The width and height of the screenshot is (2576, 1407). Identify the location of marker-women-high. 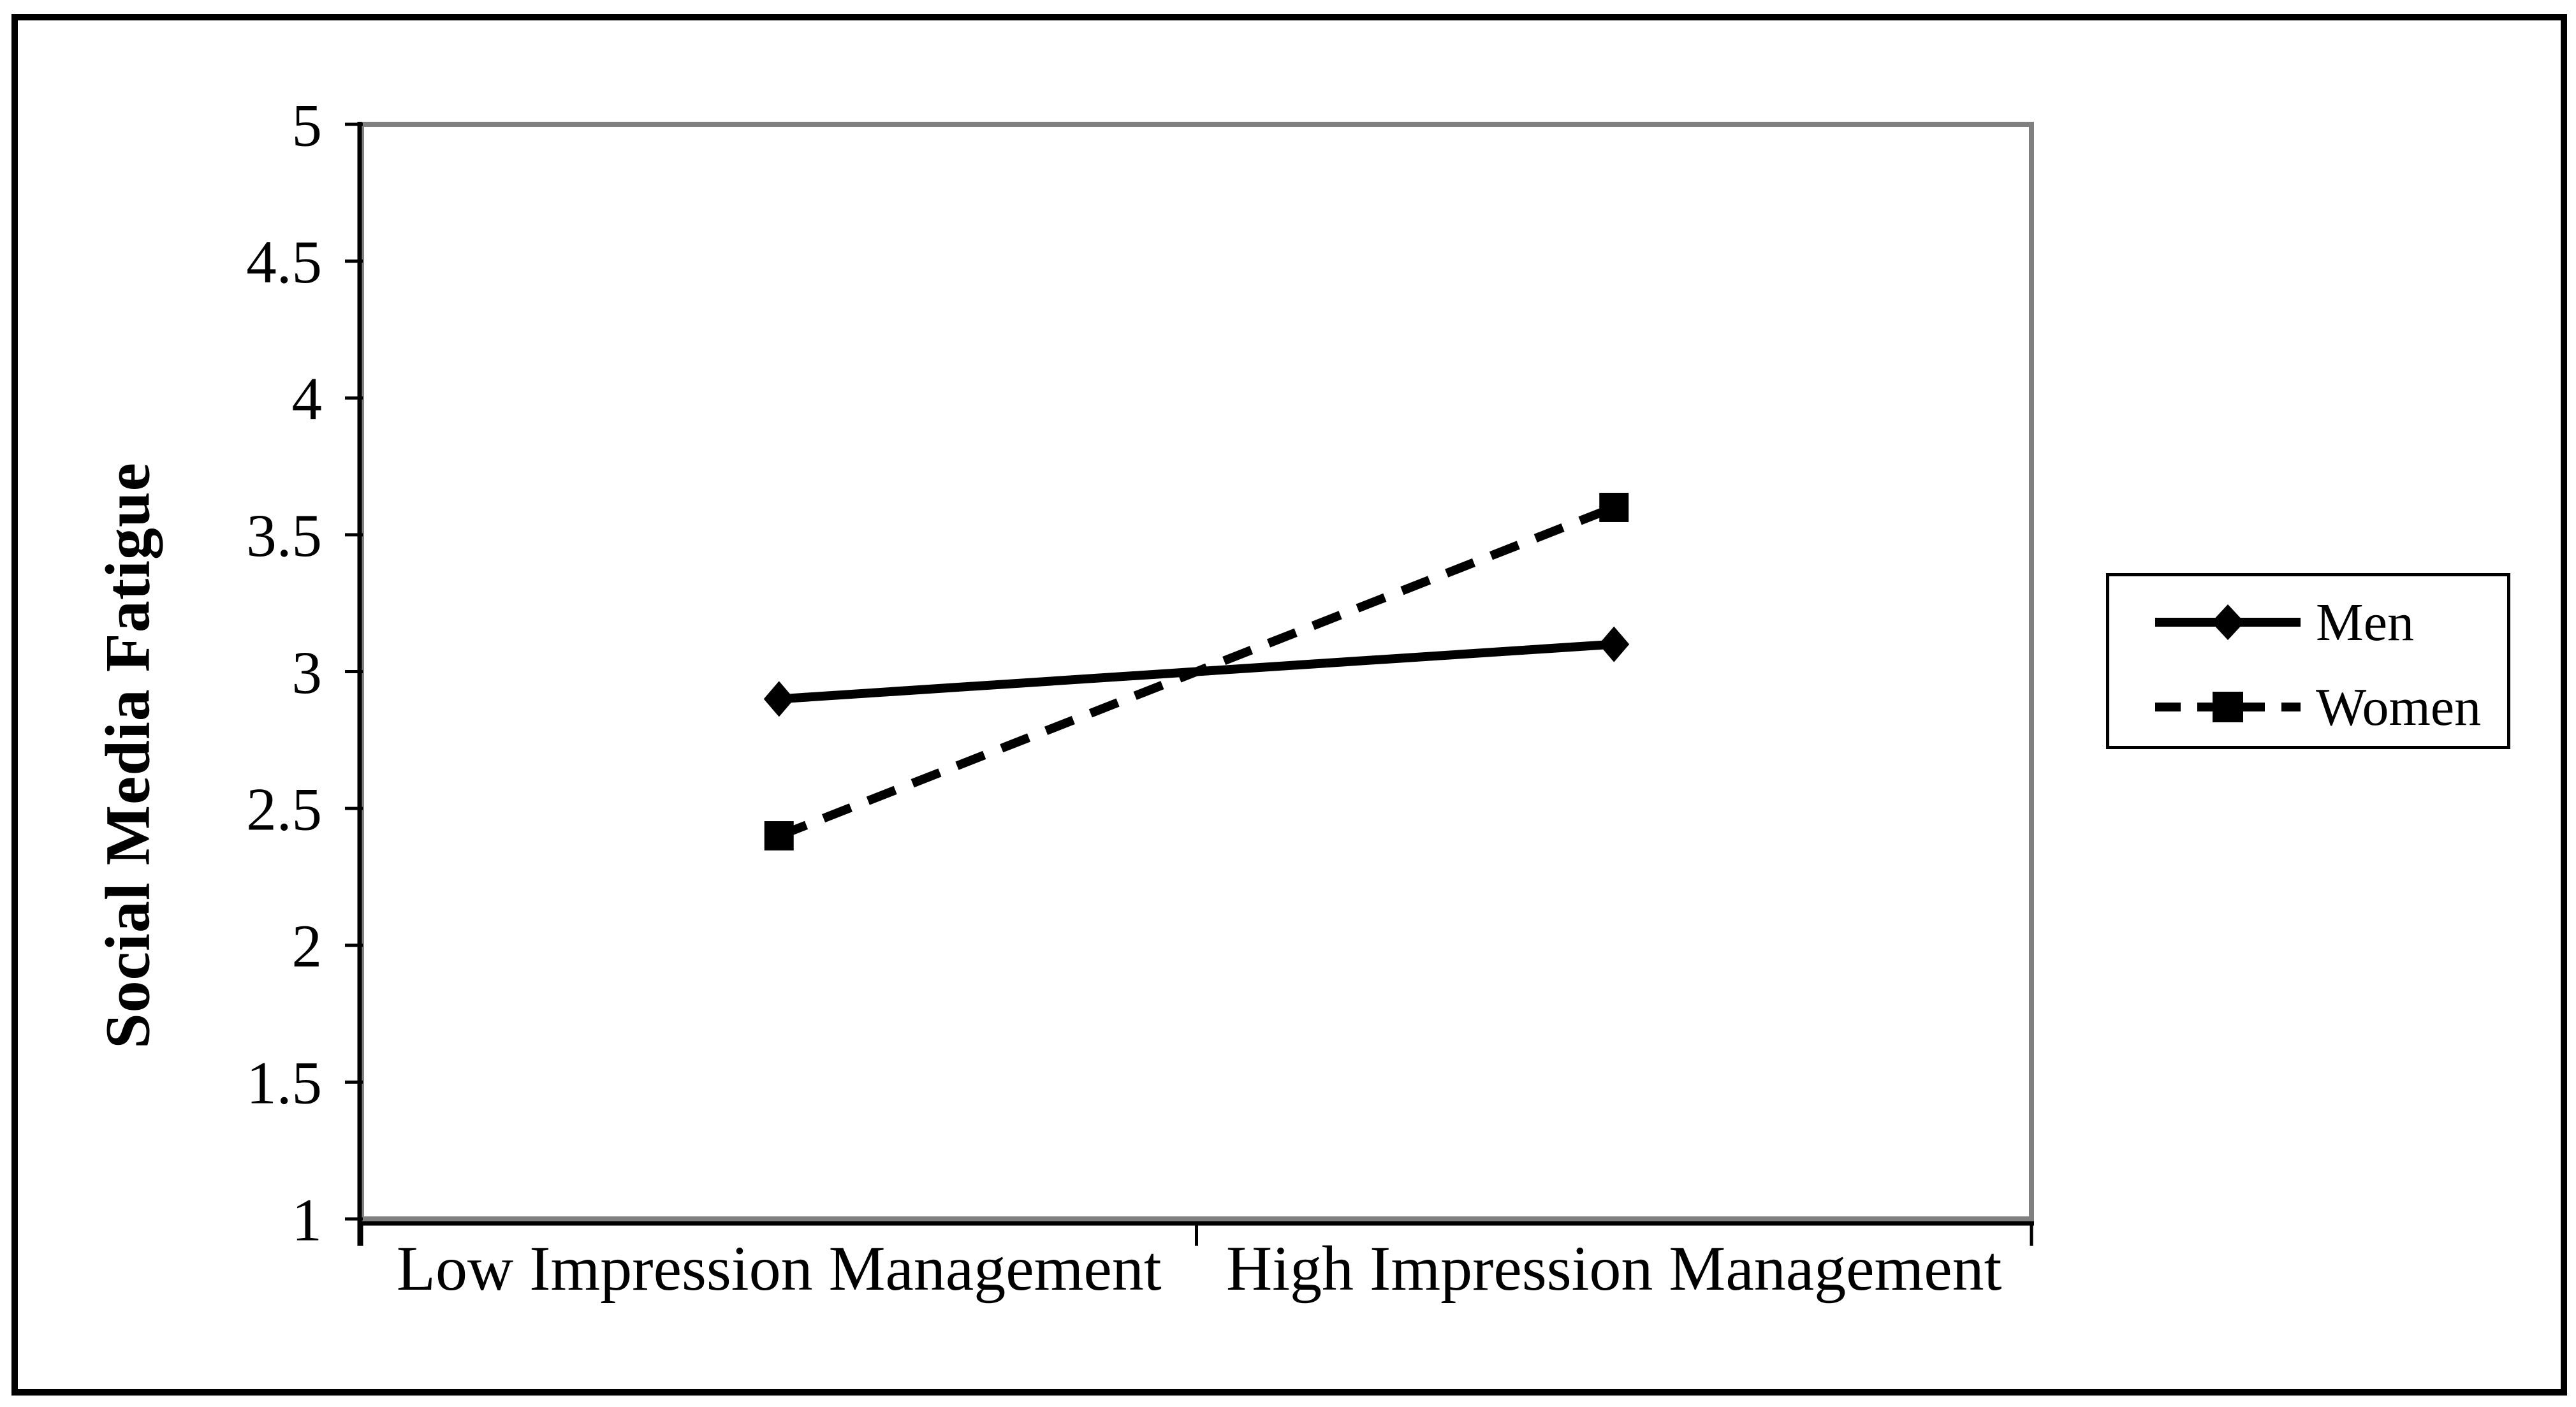
(1614, 507).